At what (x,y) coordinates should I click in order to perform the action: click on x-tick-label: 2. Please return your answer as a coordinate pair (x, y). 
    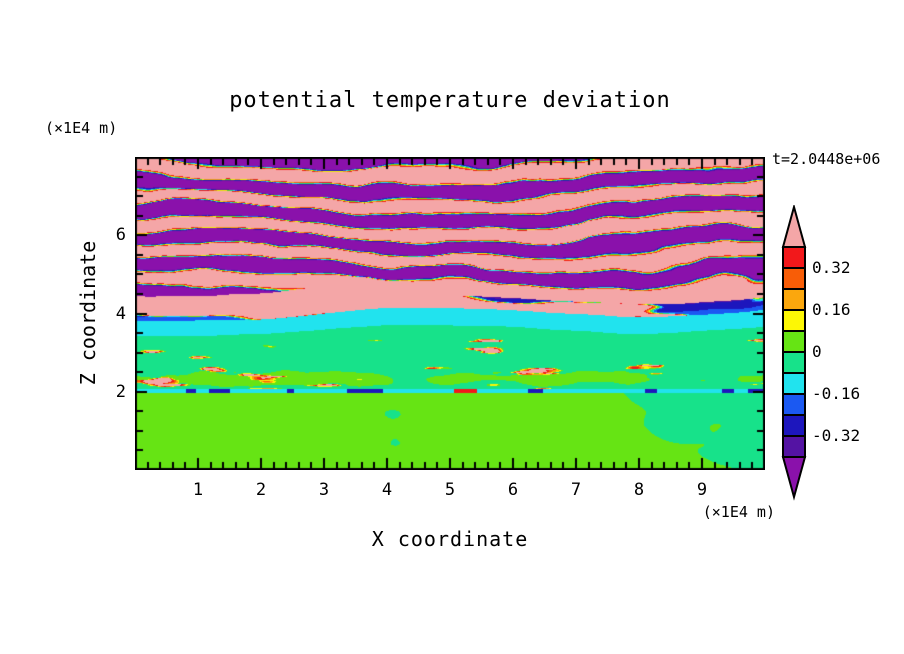
    Looking at the image, I should click on (261, 490).